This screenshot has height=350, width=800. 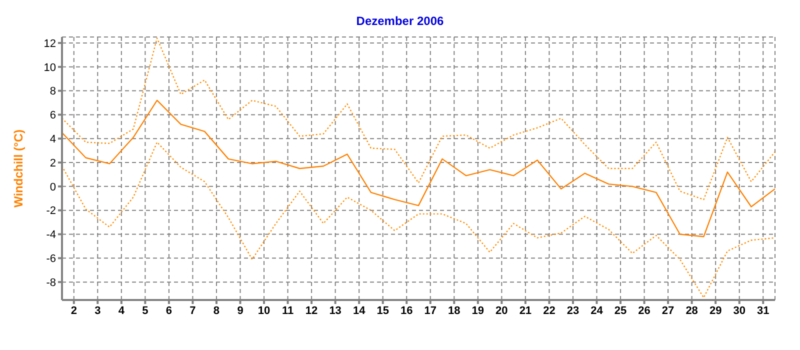 What do you see at coordinates (668, 310) in the screenshot?
I see `x-tick-label: 27` at bounding box center [668, 310].